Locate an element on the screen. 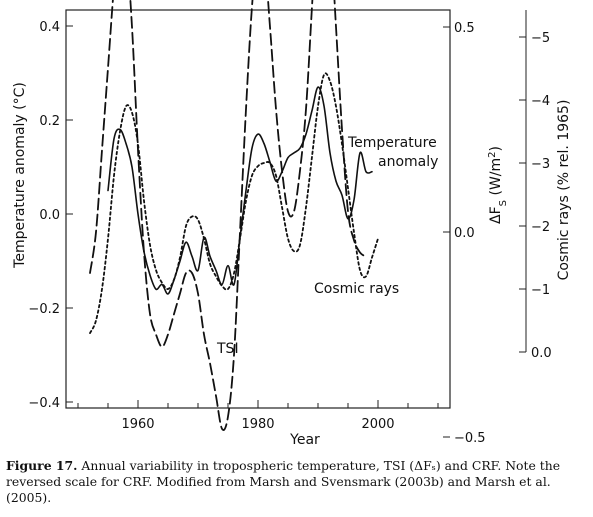 Image resolution: width=593 pixels, height=517 pixels. left-tick-label: 0.4 is located at coordinates (49, 27).